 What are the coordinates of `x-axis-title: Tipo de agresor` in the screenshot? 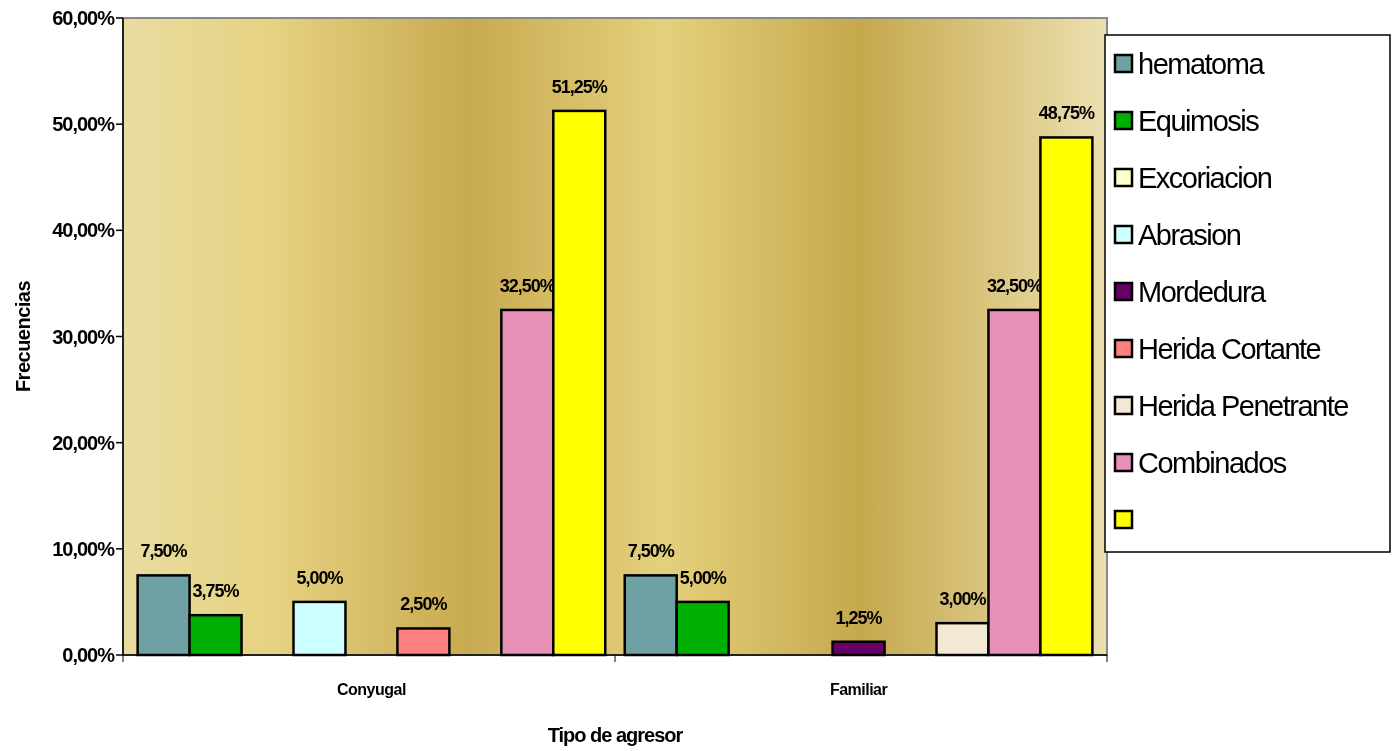 It's located at (615, 735).